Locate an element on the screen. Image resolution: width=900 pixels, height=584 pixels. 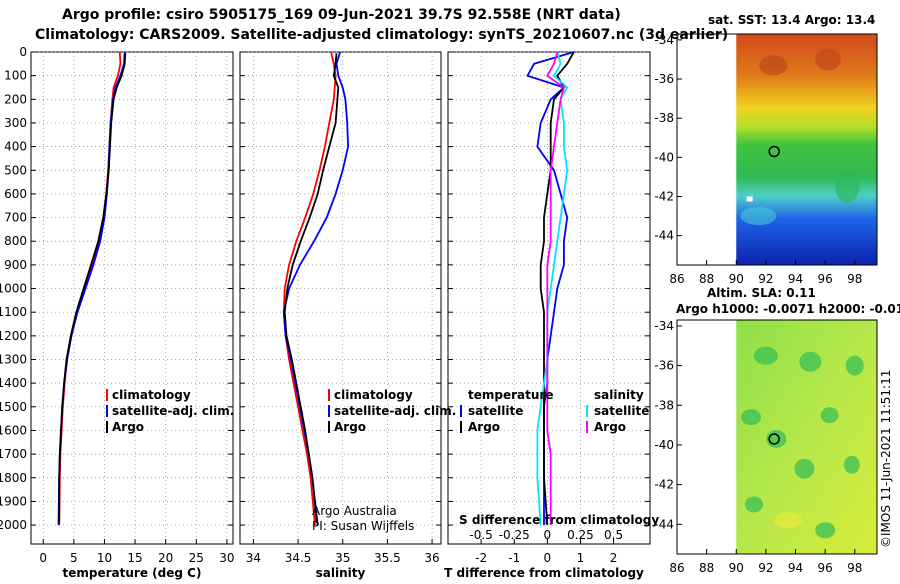
y-tick-label: -34 is located at coordinates (664, 40).